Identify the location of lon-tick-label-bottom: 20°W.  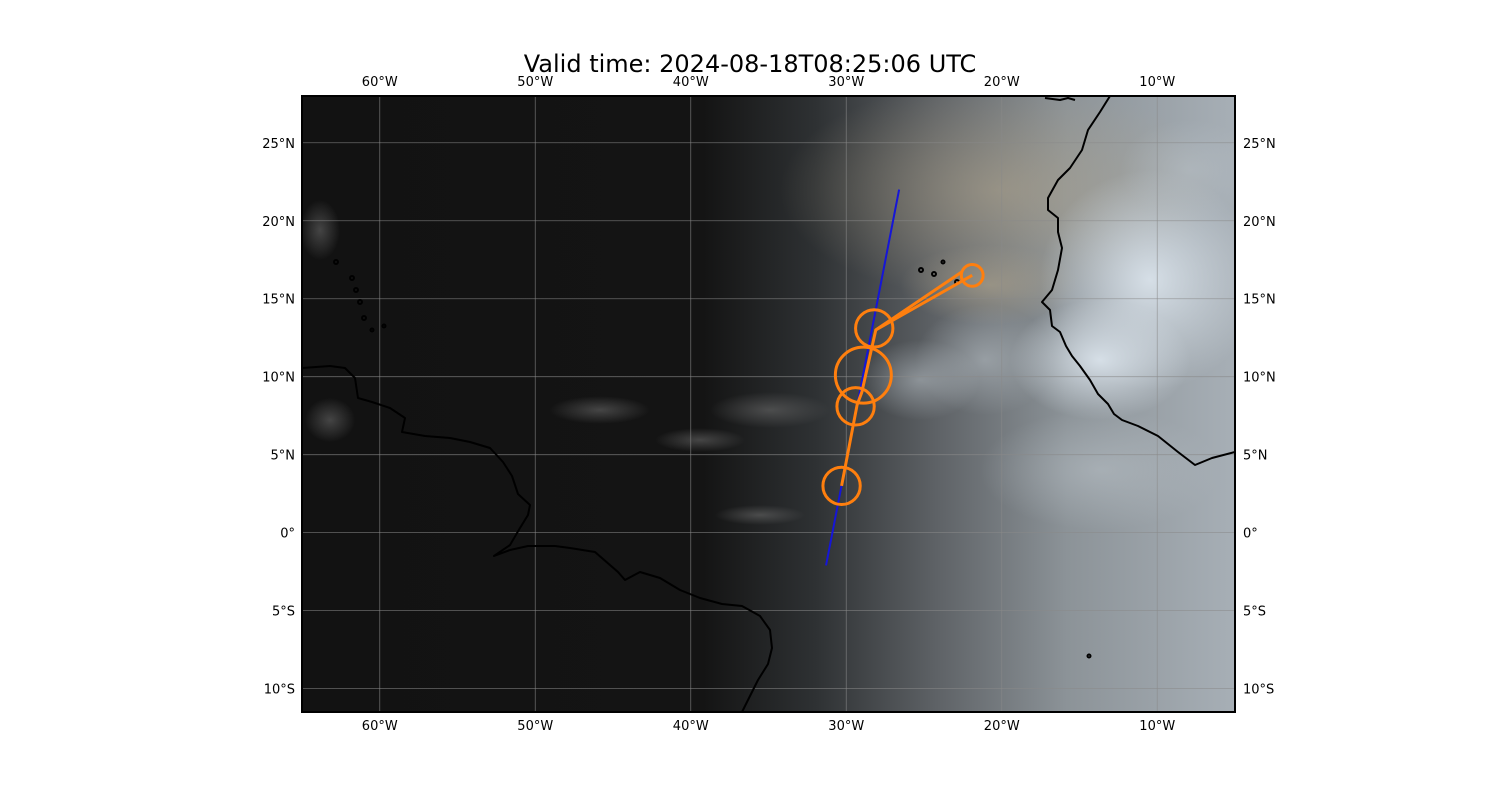
(1002, 726).